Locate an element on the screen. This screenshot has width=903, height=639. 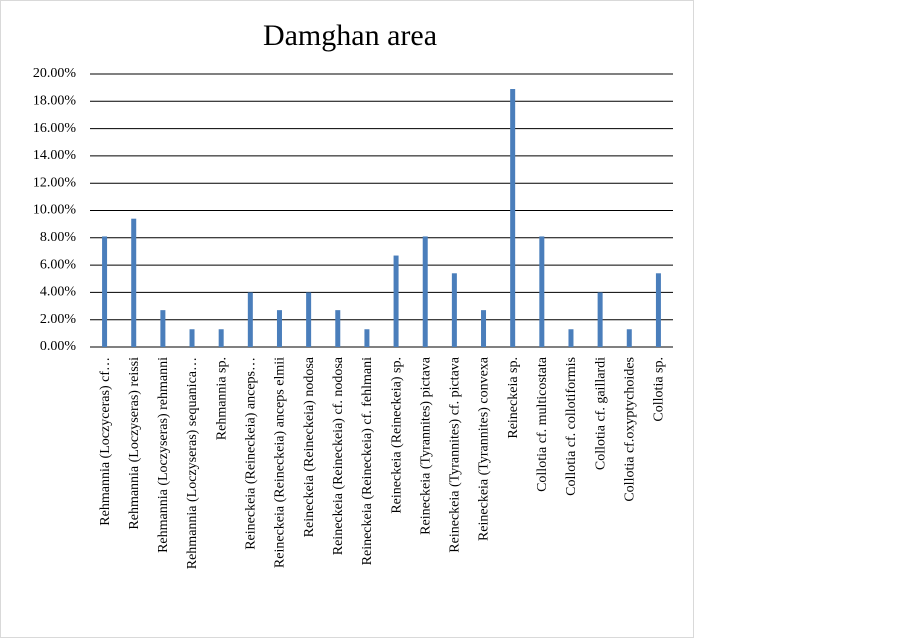
chart-title: Damghan area is located at coordinates (350, 35).